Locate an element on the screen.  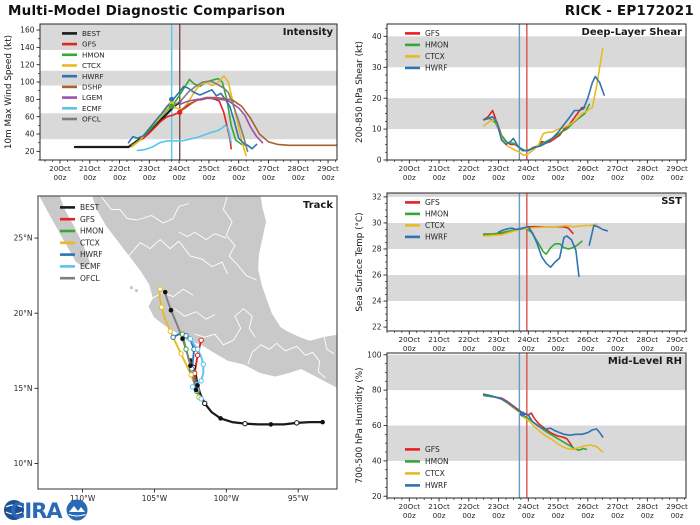
shear-legend: GFS HMON CTCX HWRF is located at coordinates (427, 51).